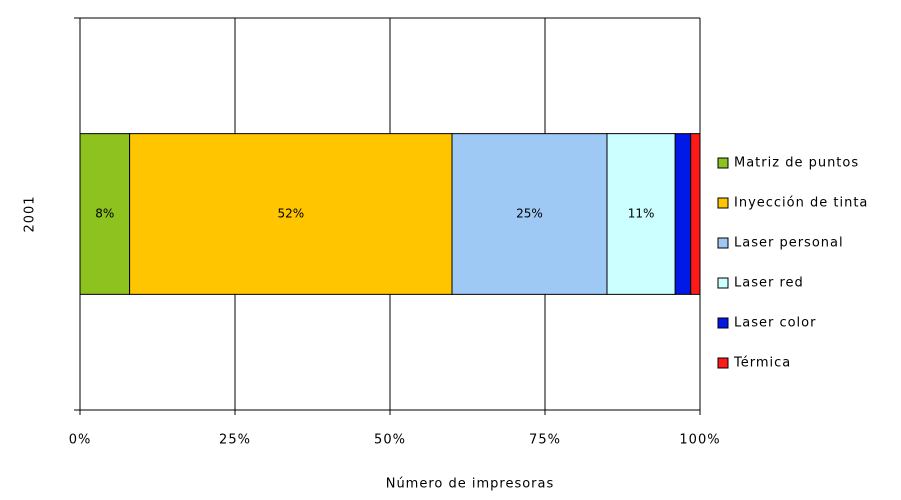 Image resolution: width=901 pixels, height=500 pixels. Describe the element at coordinates (545, 440) in the screenshot. I see `x-tick-label: 75%` at that location.